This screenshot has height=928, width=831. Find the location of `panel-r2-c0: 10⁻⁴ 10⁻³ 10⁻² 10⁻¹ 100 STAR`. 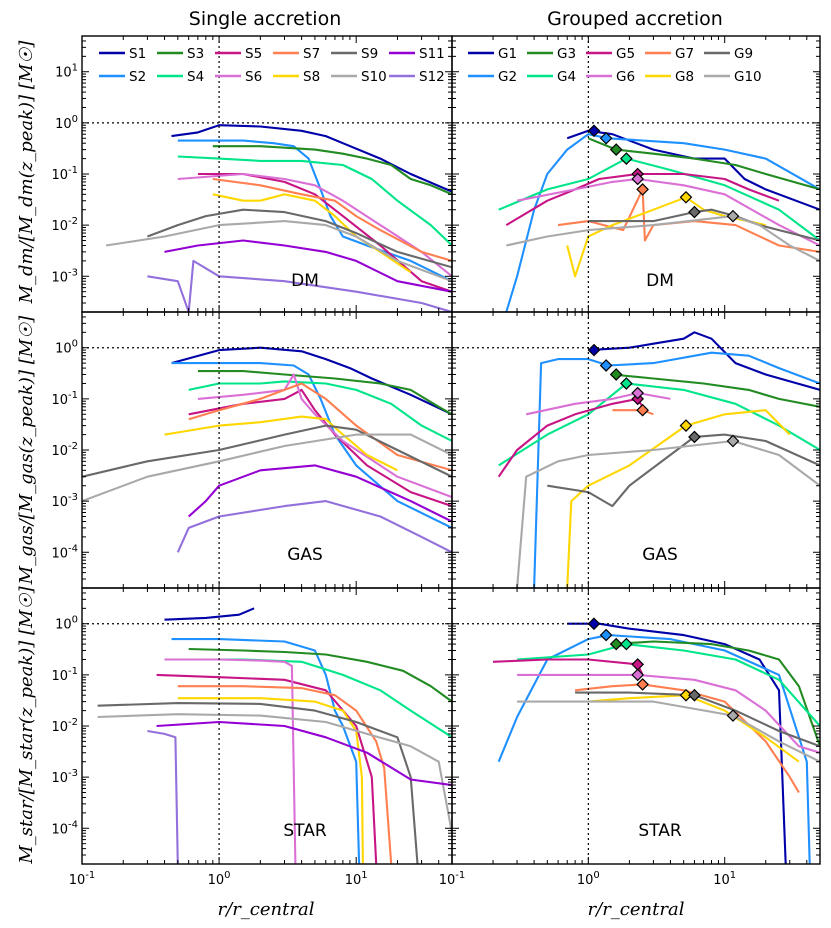

panel-r2-c0: 10⁻⁴ 10⁻³ 10⁻² 10⁻¹ 100 STAR is located at coordinates (252, 726).